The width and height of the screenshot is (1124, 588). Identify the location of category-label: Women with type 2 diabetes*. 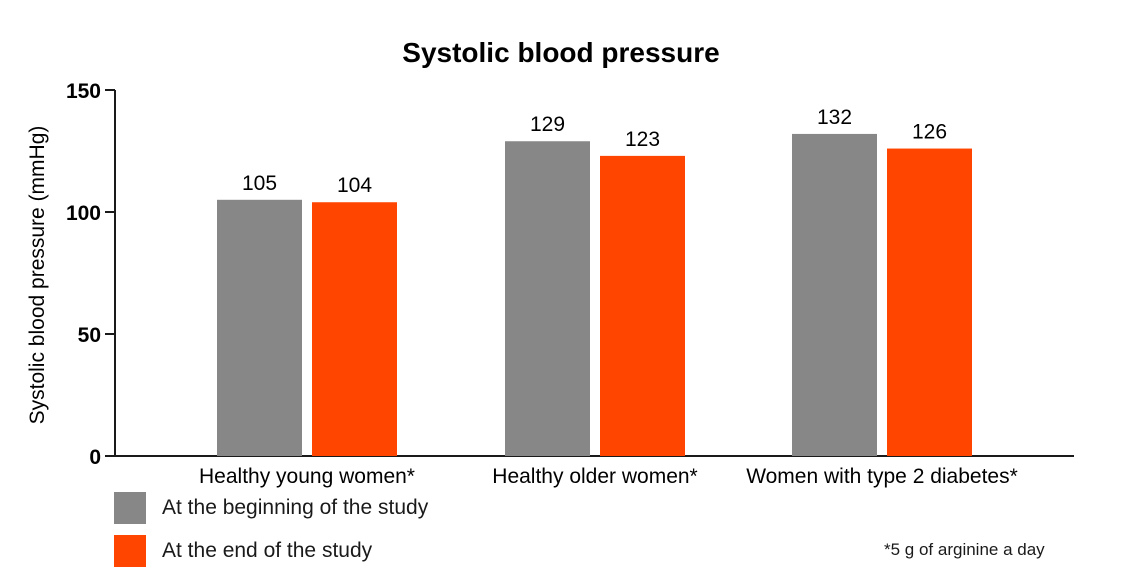
(882, 476).